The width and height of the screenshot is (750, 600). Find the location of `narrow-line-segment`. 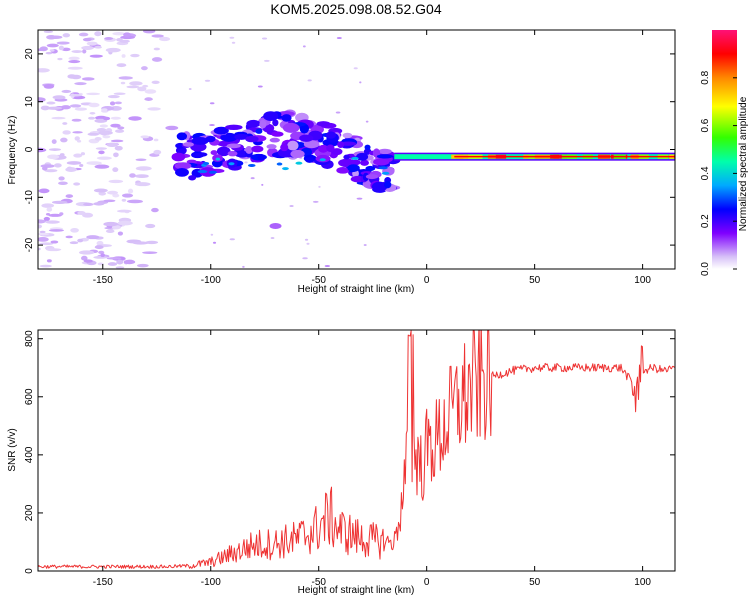

narrow-line-segment is located at coordinates (674, 156).